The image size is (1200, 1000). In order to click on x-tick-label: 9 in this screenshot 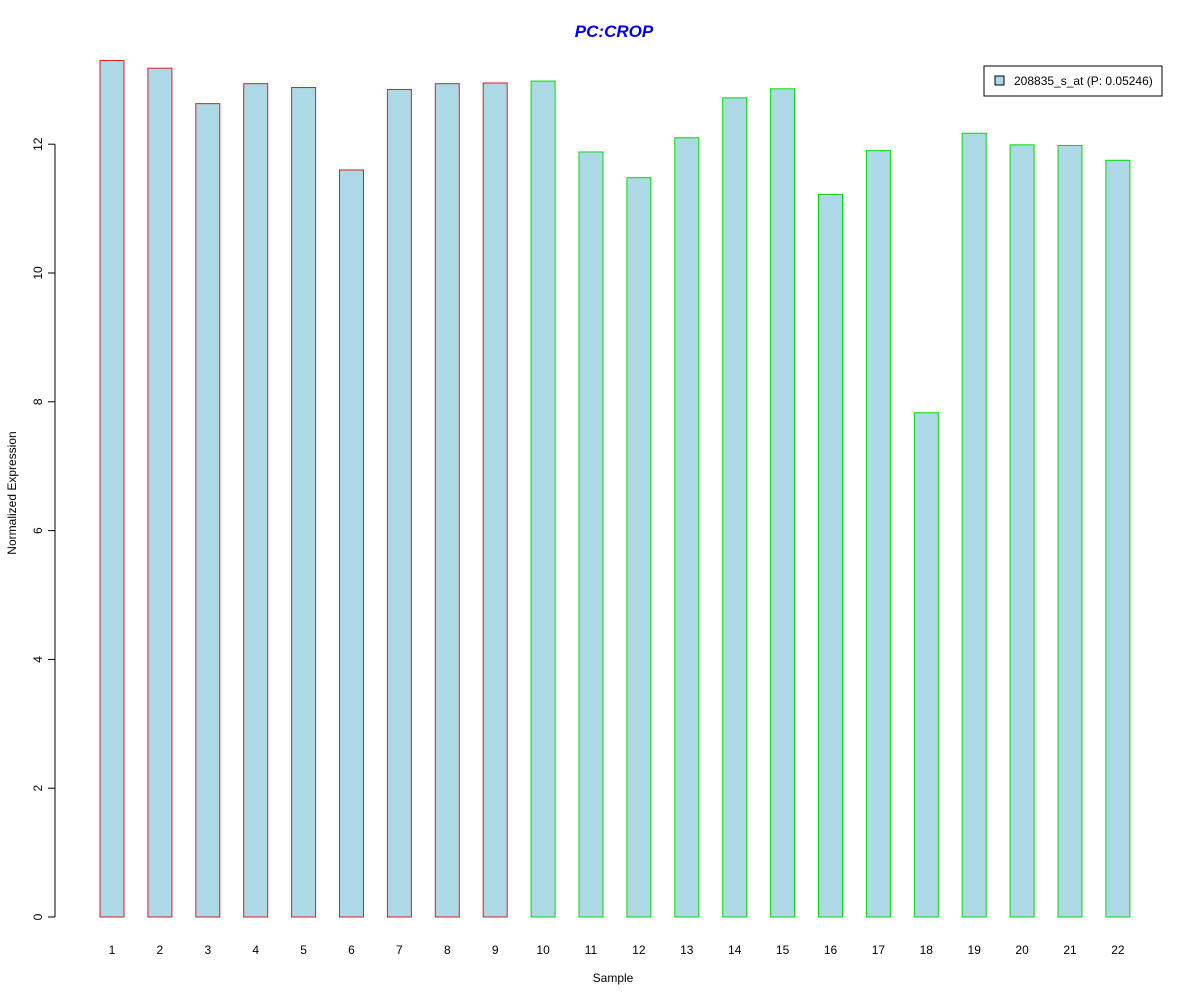, I will do `click(495, 950)`.